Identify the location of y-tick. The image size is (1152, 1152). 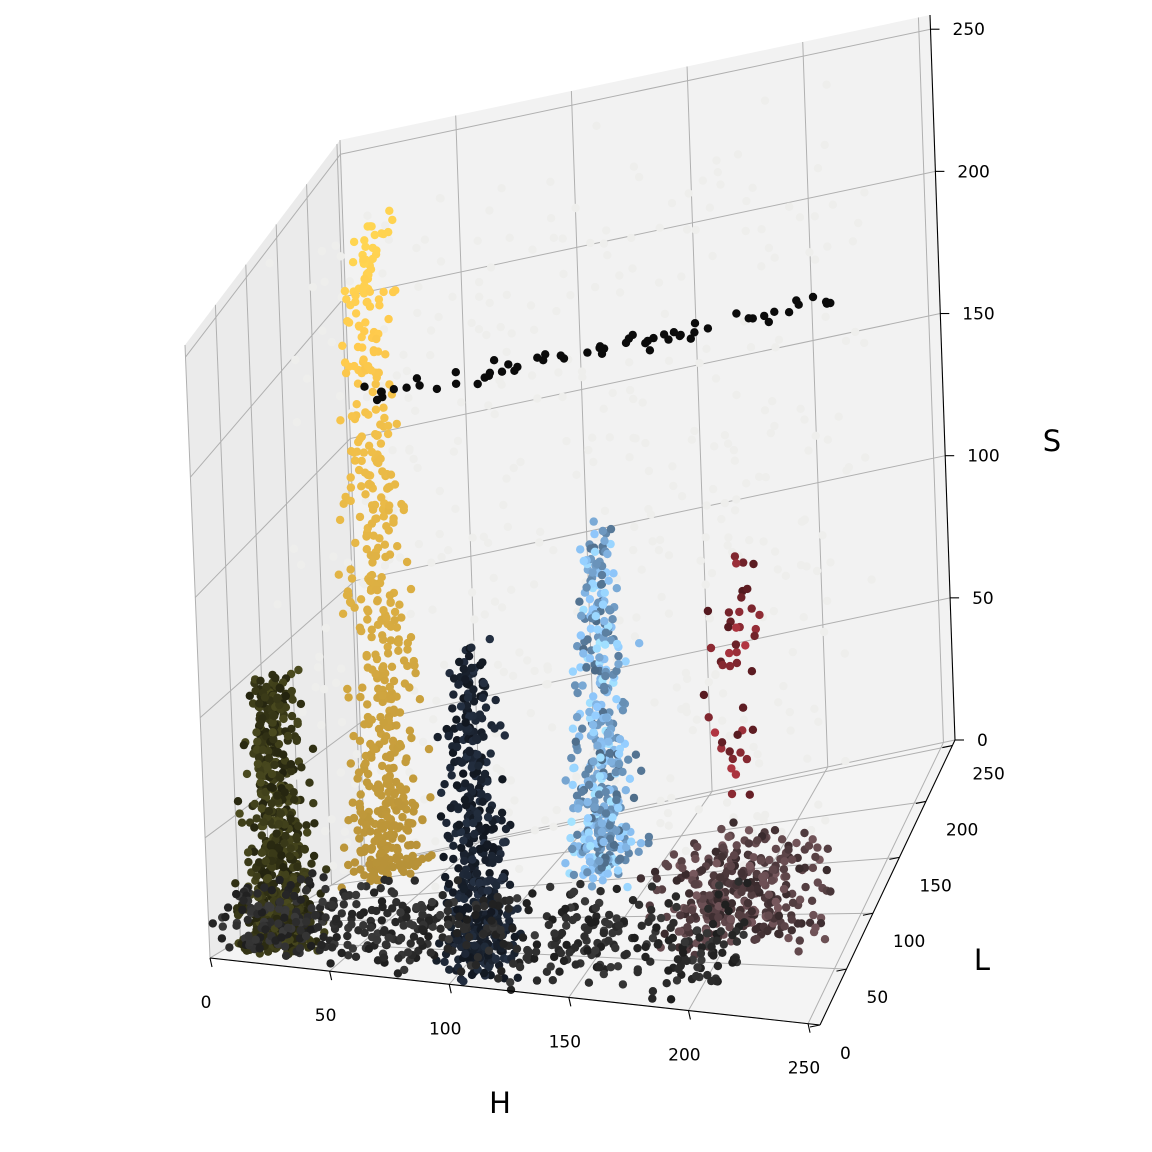
(868, 914).